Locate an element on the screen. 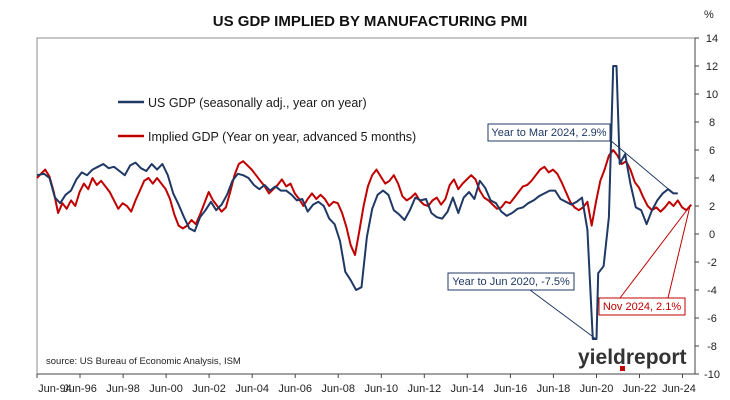 This screenshot has width=730, height=400. x-tick-label: Jun-02 is located at coordinates (209, 389).